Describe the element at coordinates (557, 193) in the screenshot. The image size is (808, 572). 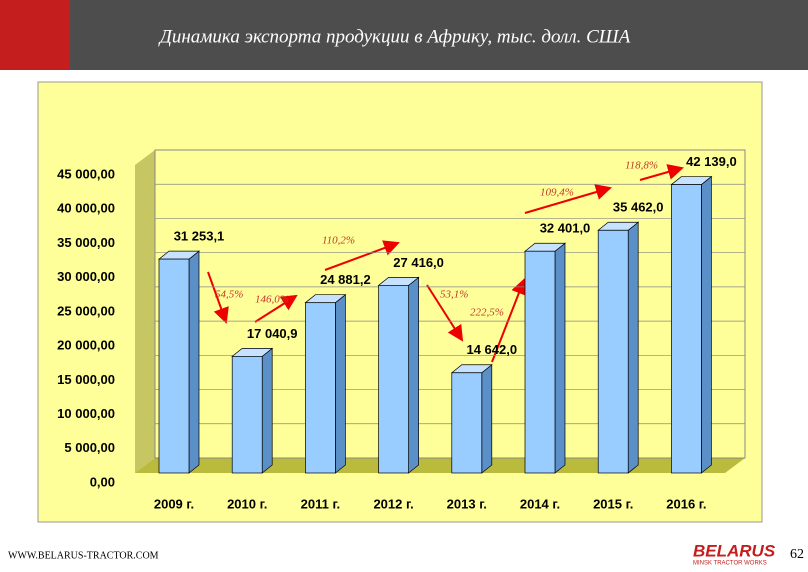
I see `annotation: 109,4%` at that location.